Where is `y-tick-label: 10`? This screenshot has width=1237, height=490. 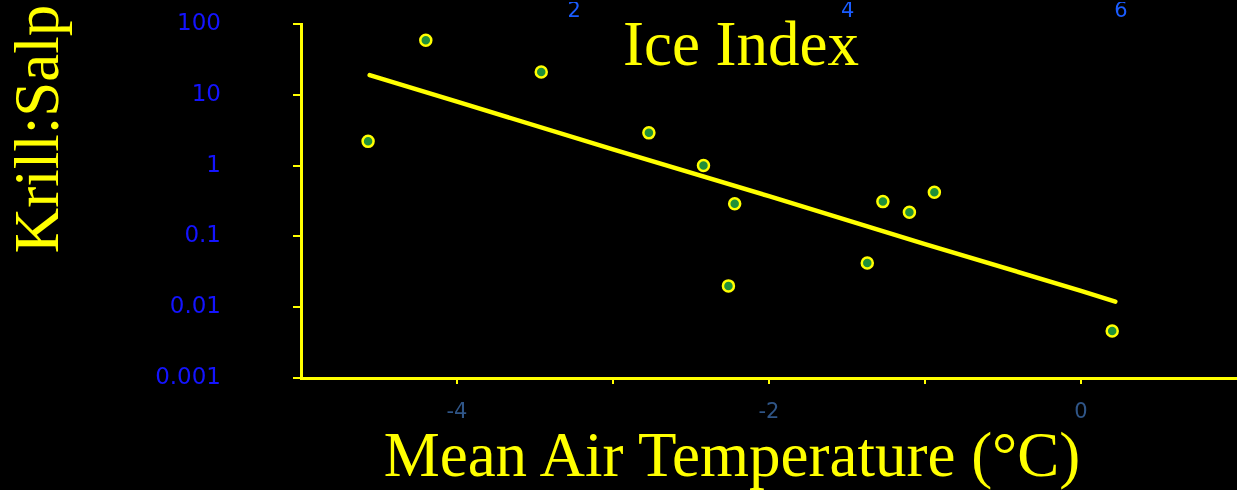 y-tick-label: 10 is located at coordinates (206, 92).